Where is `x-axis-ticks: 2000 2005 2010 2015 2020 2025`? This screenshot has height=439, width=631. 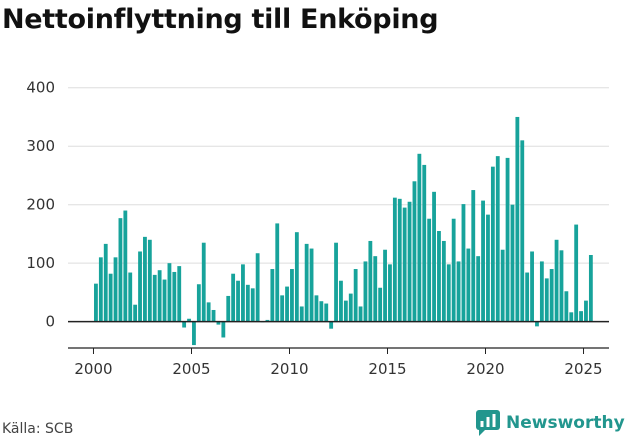
x-axis-ticks: 2000 2005 2010 2015 2020 2025 is located at coordinates (338, 363).